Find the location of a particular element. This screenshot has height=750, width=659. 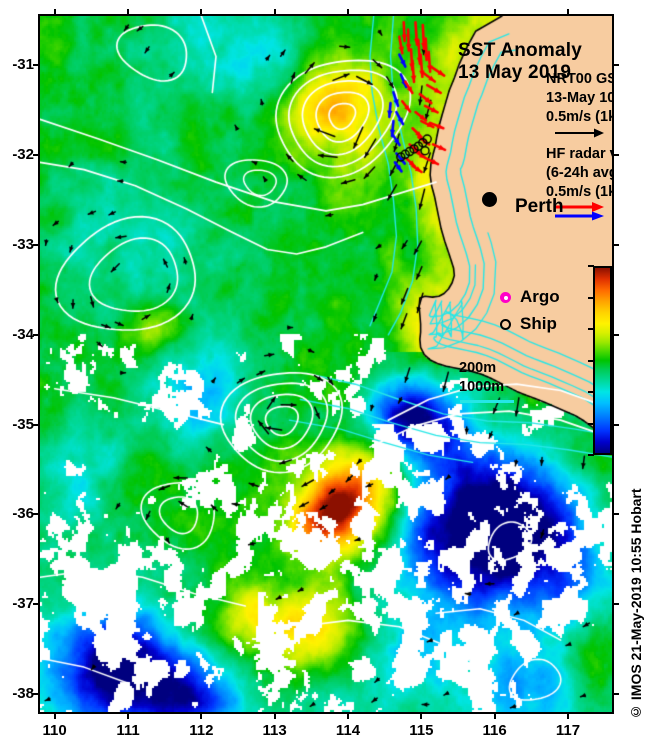

y-axis-label: -34 is located at coordinates (23, 334).